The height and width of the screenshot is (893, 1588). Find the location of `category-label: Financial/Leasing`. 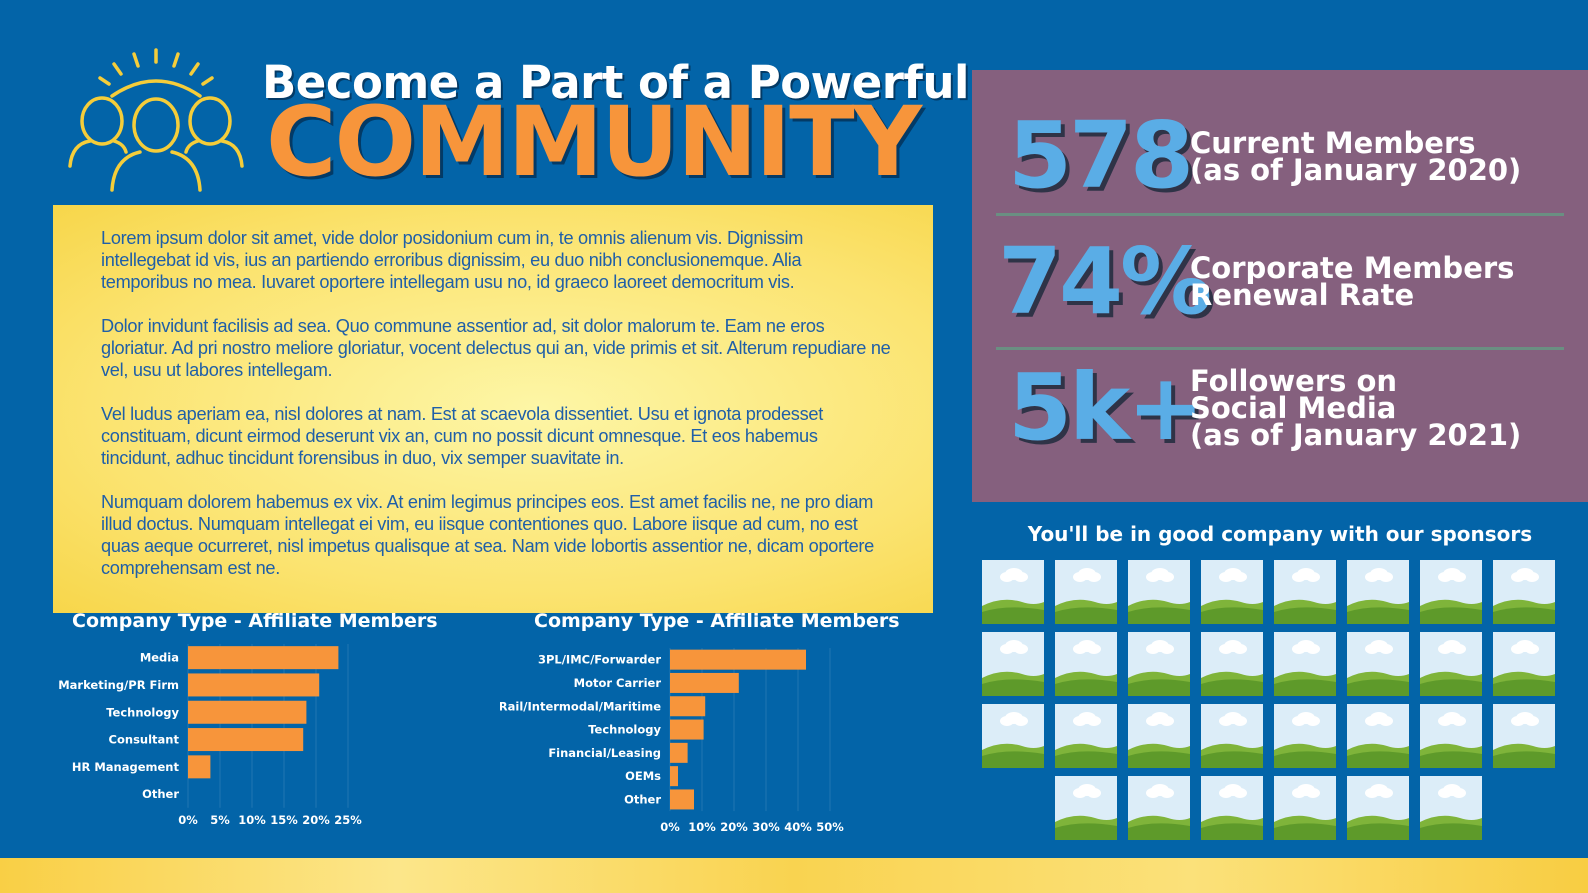

category-label: Financial/Leasing is located at coordinates (604, 753).